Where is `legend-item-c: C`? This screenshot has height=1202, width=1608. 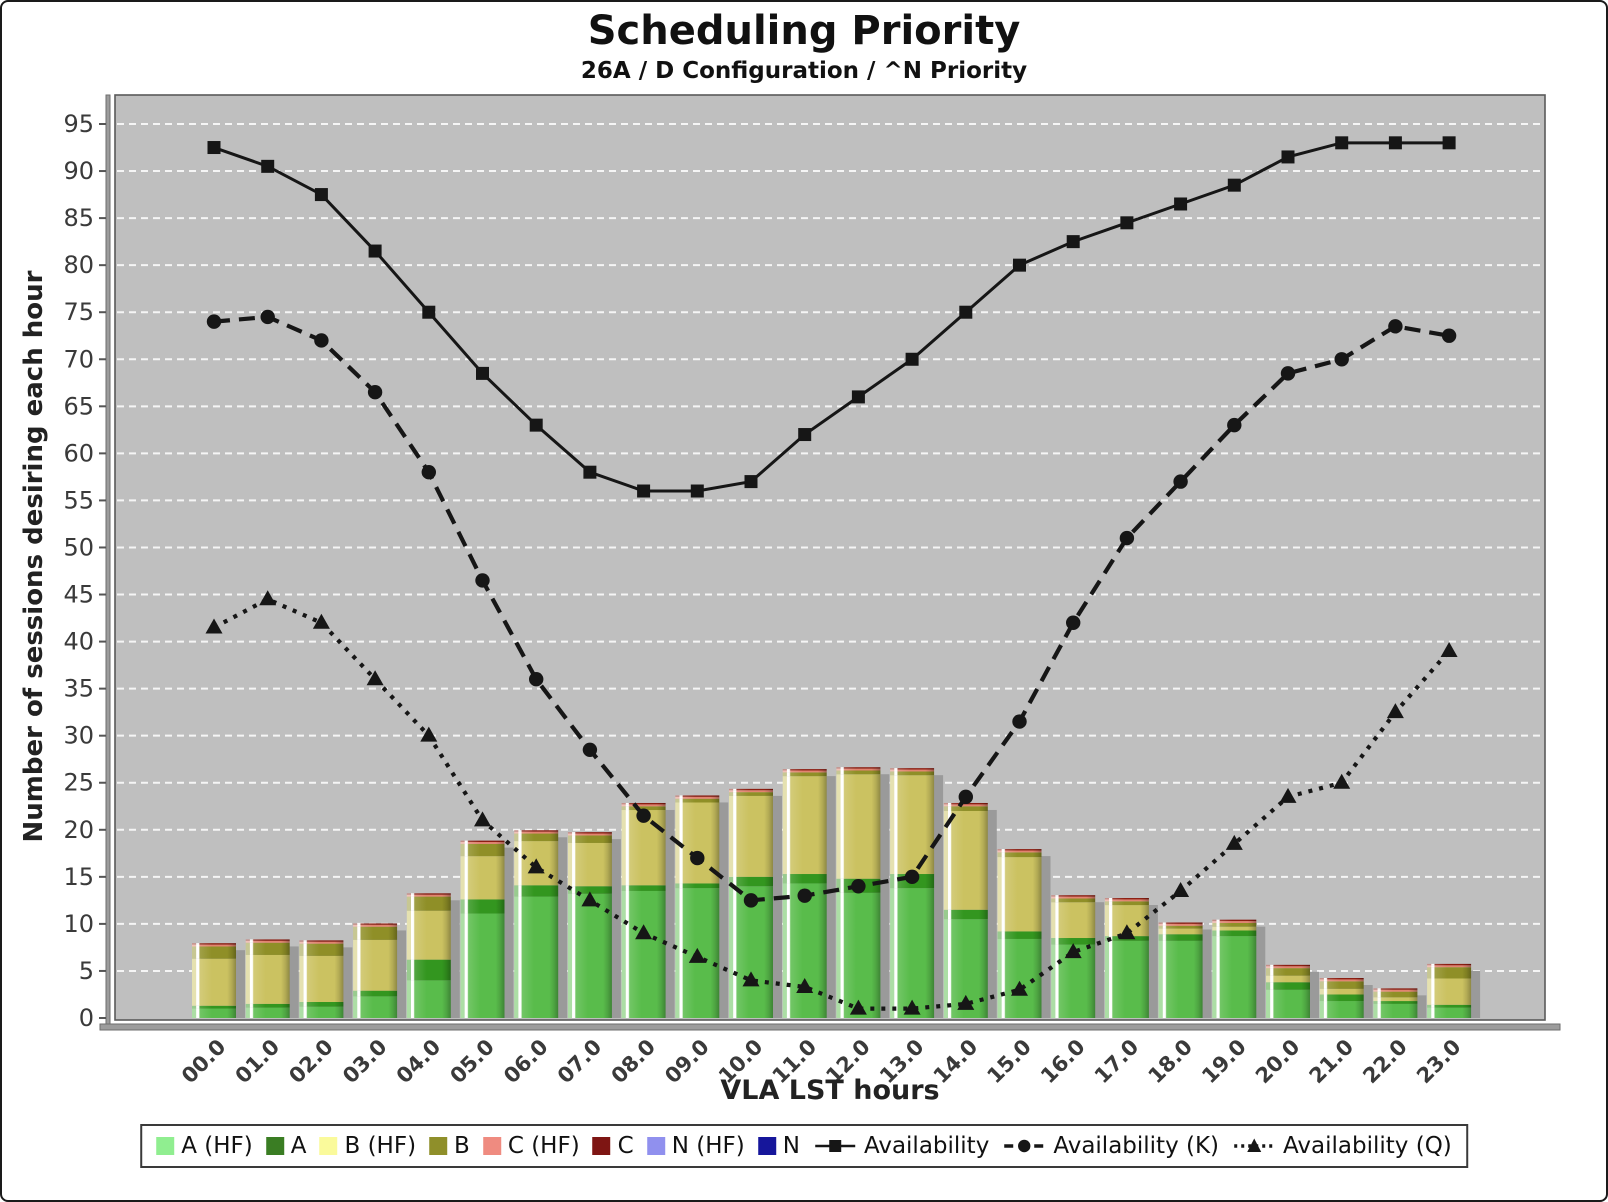
legend-item-c: C is located at coordinates (613, 1146).